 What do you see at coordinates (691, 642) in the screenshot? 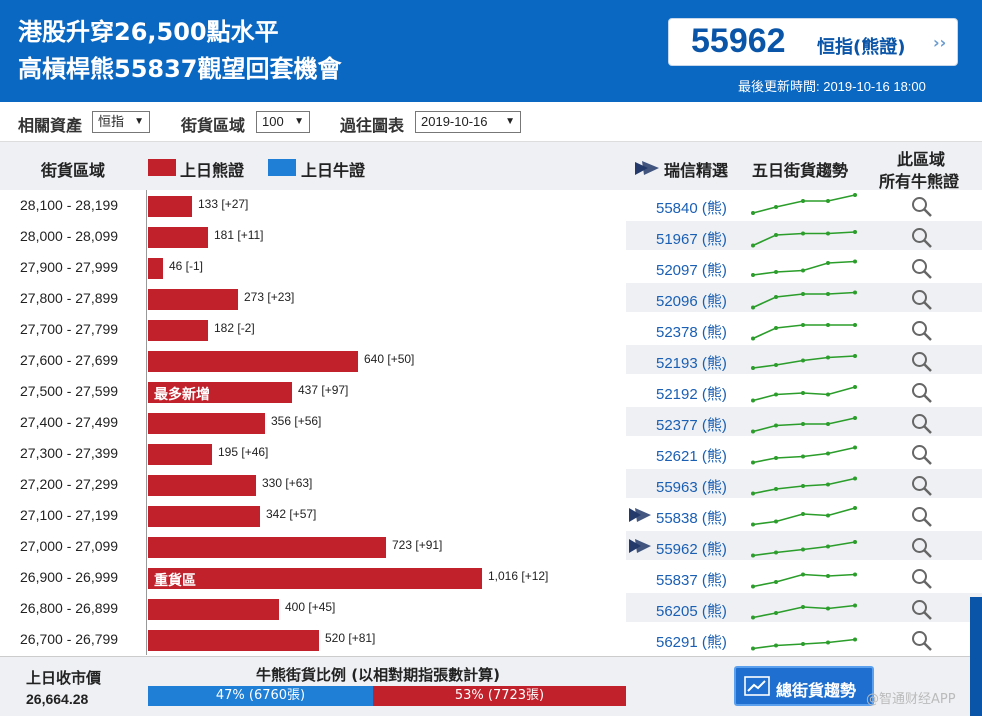
I see `warrant-link: 56291 (熊)` at bounding box center [691, 642].